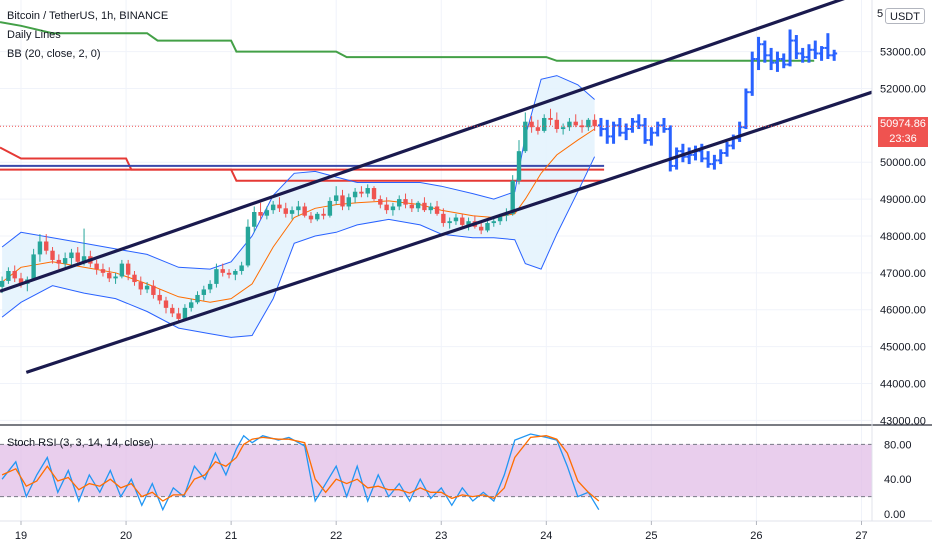 The width and height of the screenshot is (932, 550). I want to click on time-tick-label: 27, so click(861, 536).